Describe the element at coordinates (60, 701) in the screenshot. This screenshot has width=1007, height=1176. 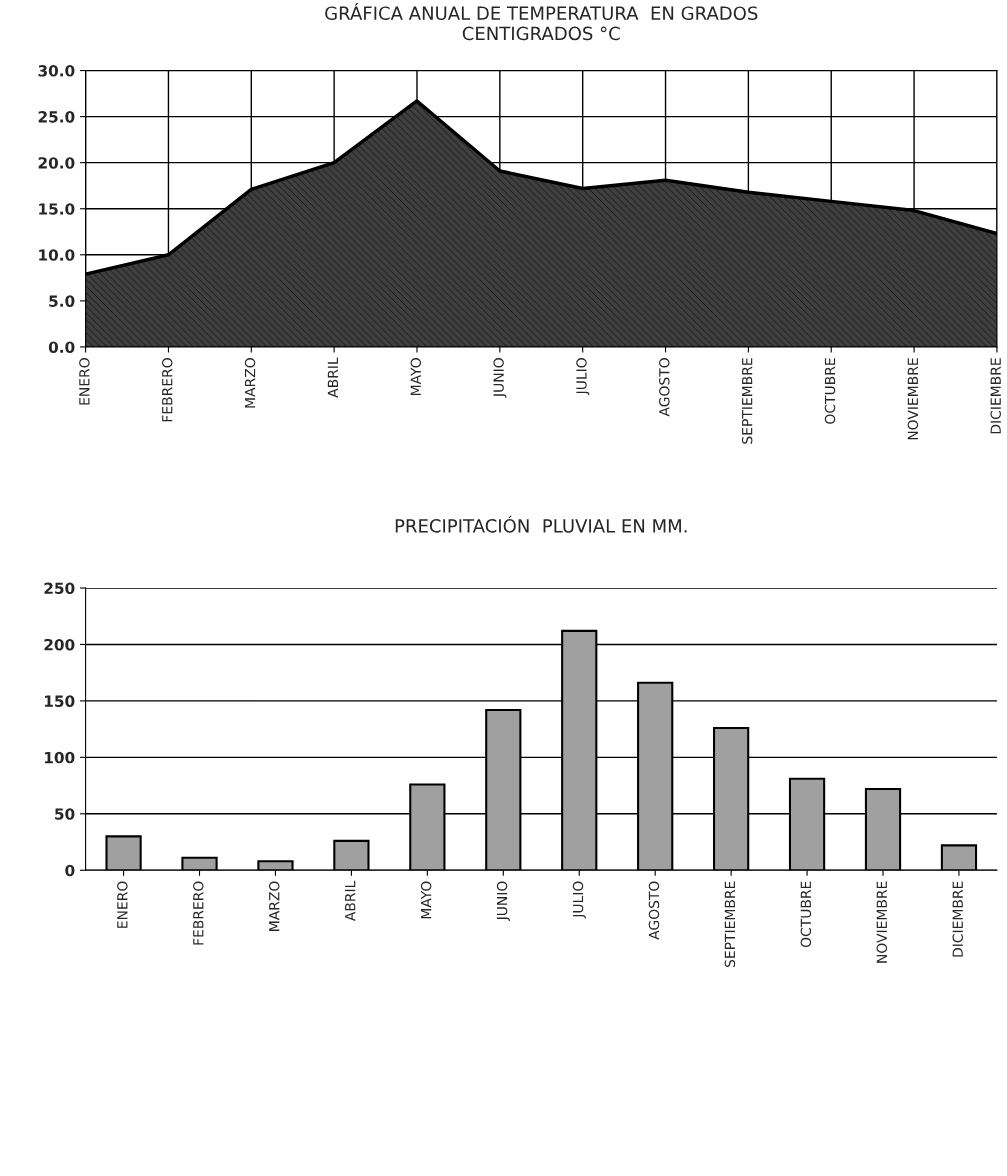
I see `y-tick-label: 150` at that location.